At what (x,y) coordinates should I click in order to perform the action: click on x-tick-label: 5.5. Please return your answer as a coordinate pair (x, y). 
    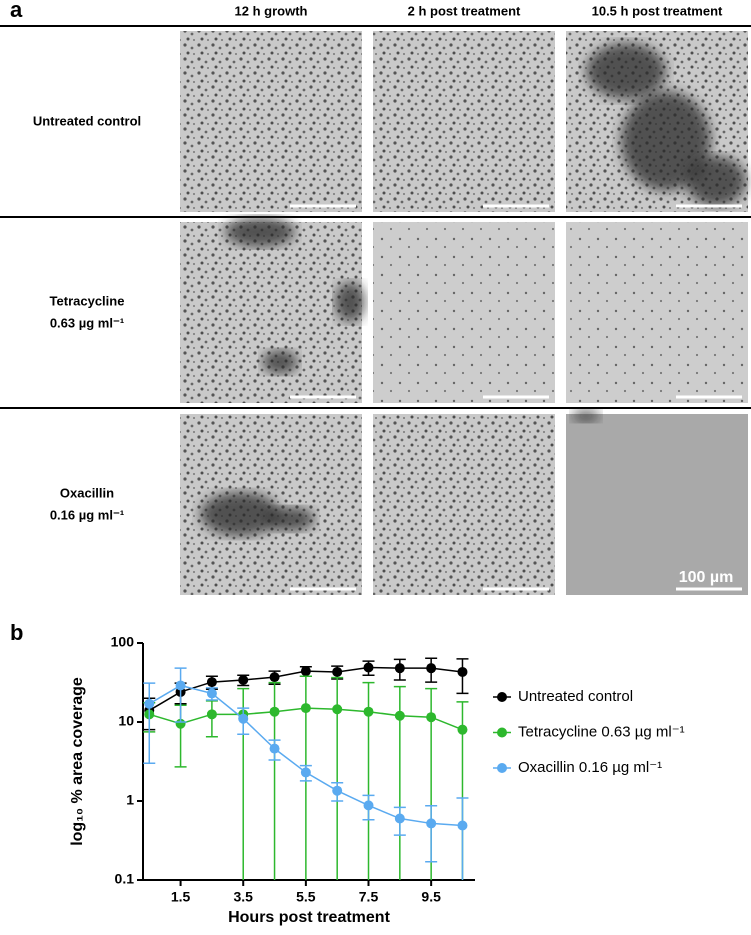
    Looking at the image, I should click on (306, 897).